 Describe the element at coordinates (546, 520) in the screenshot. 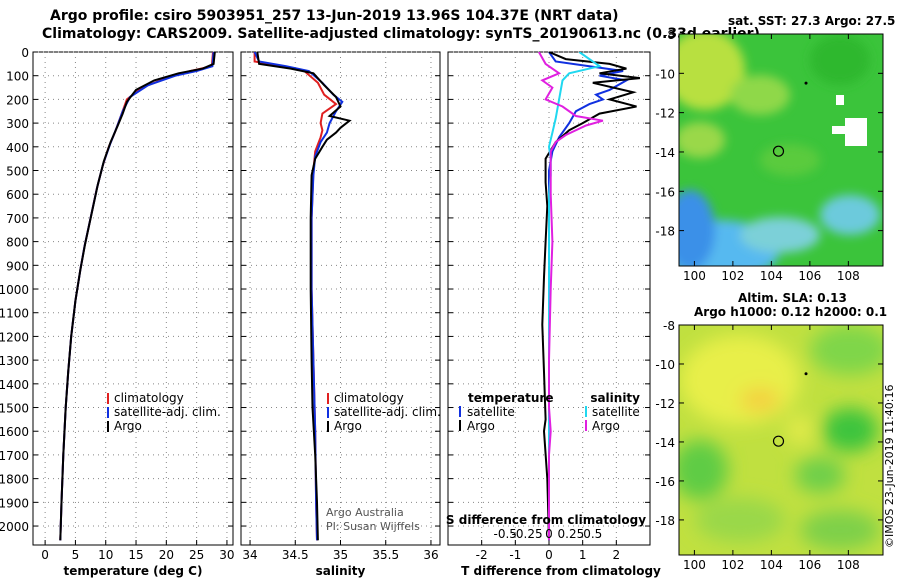

I see `s-axis-label: S difference from climatology` at that location.